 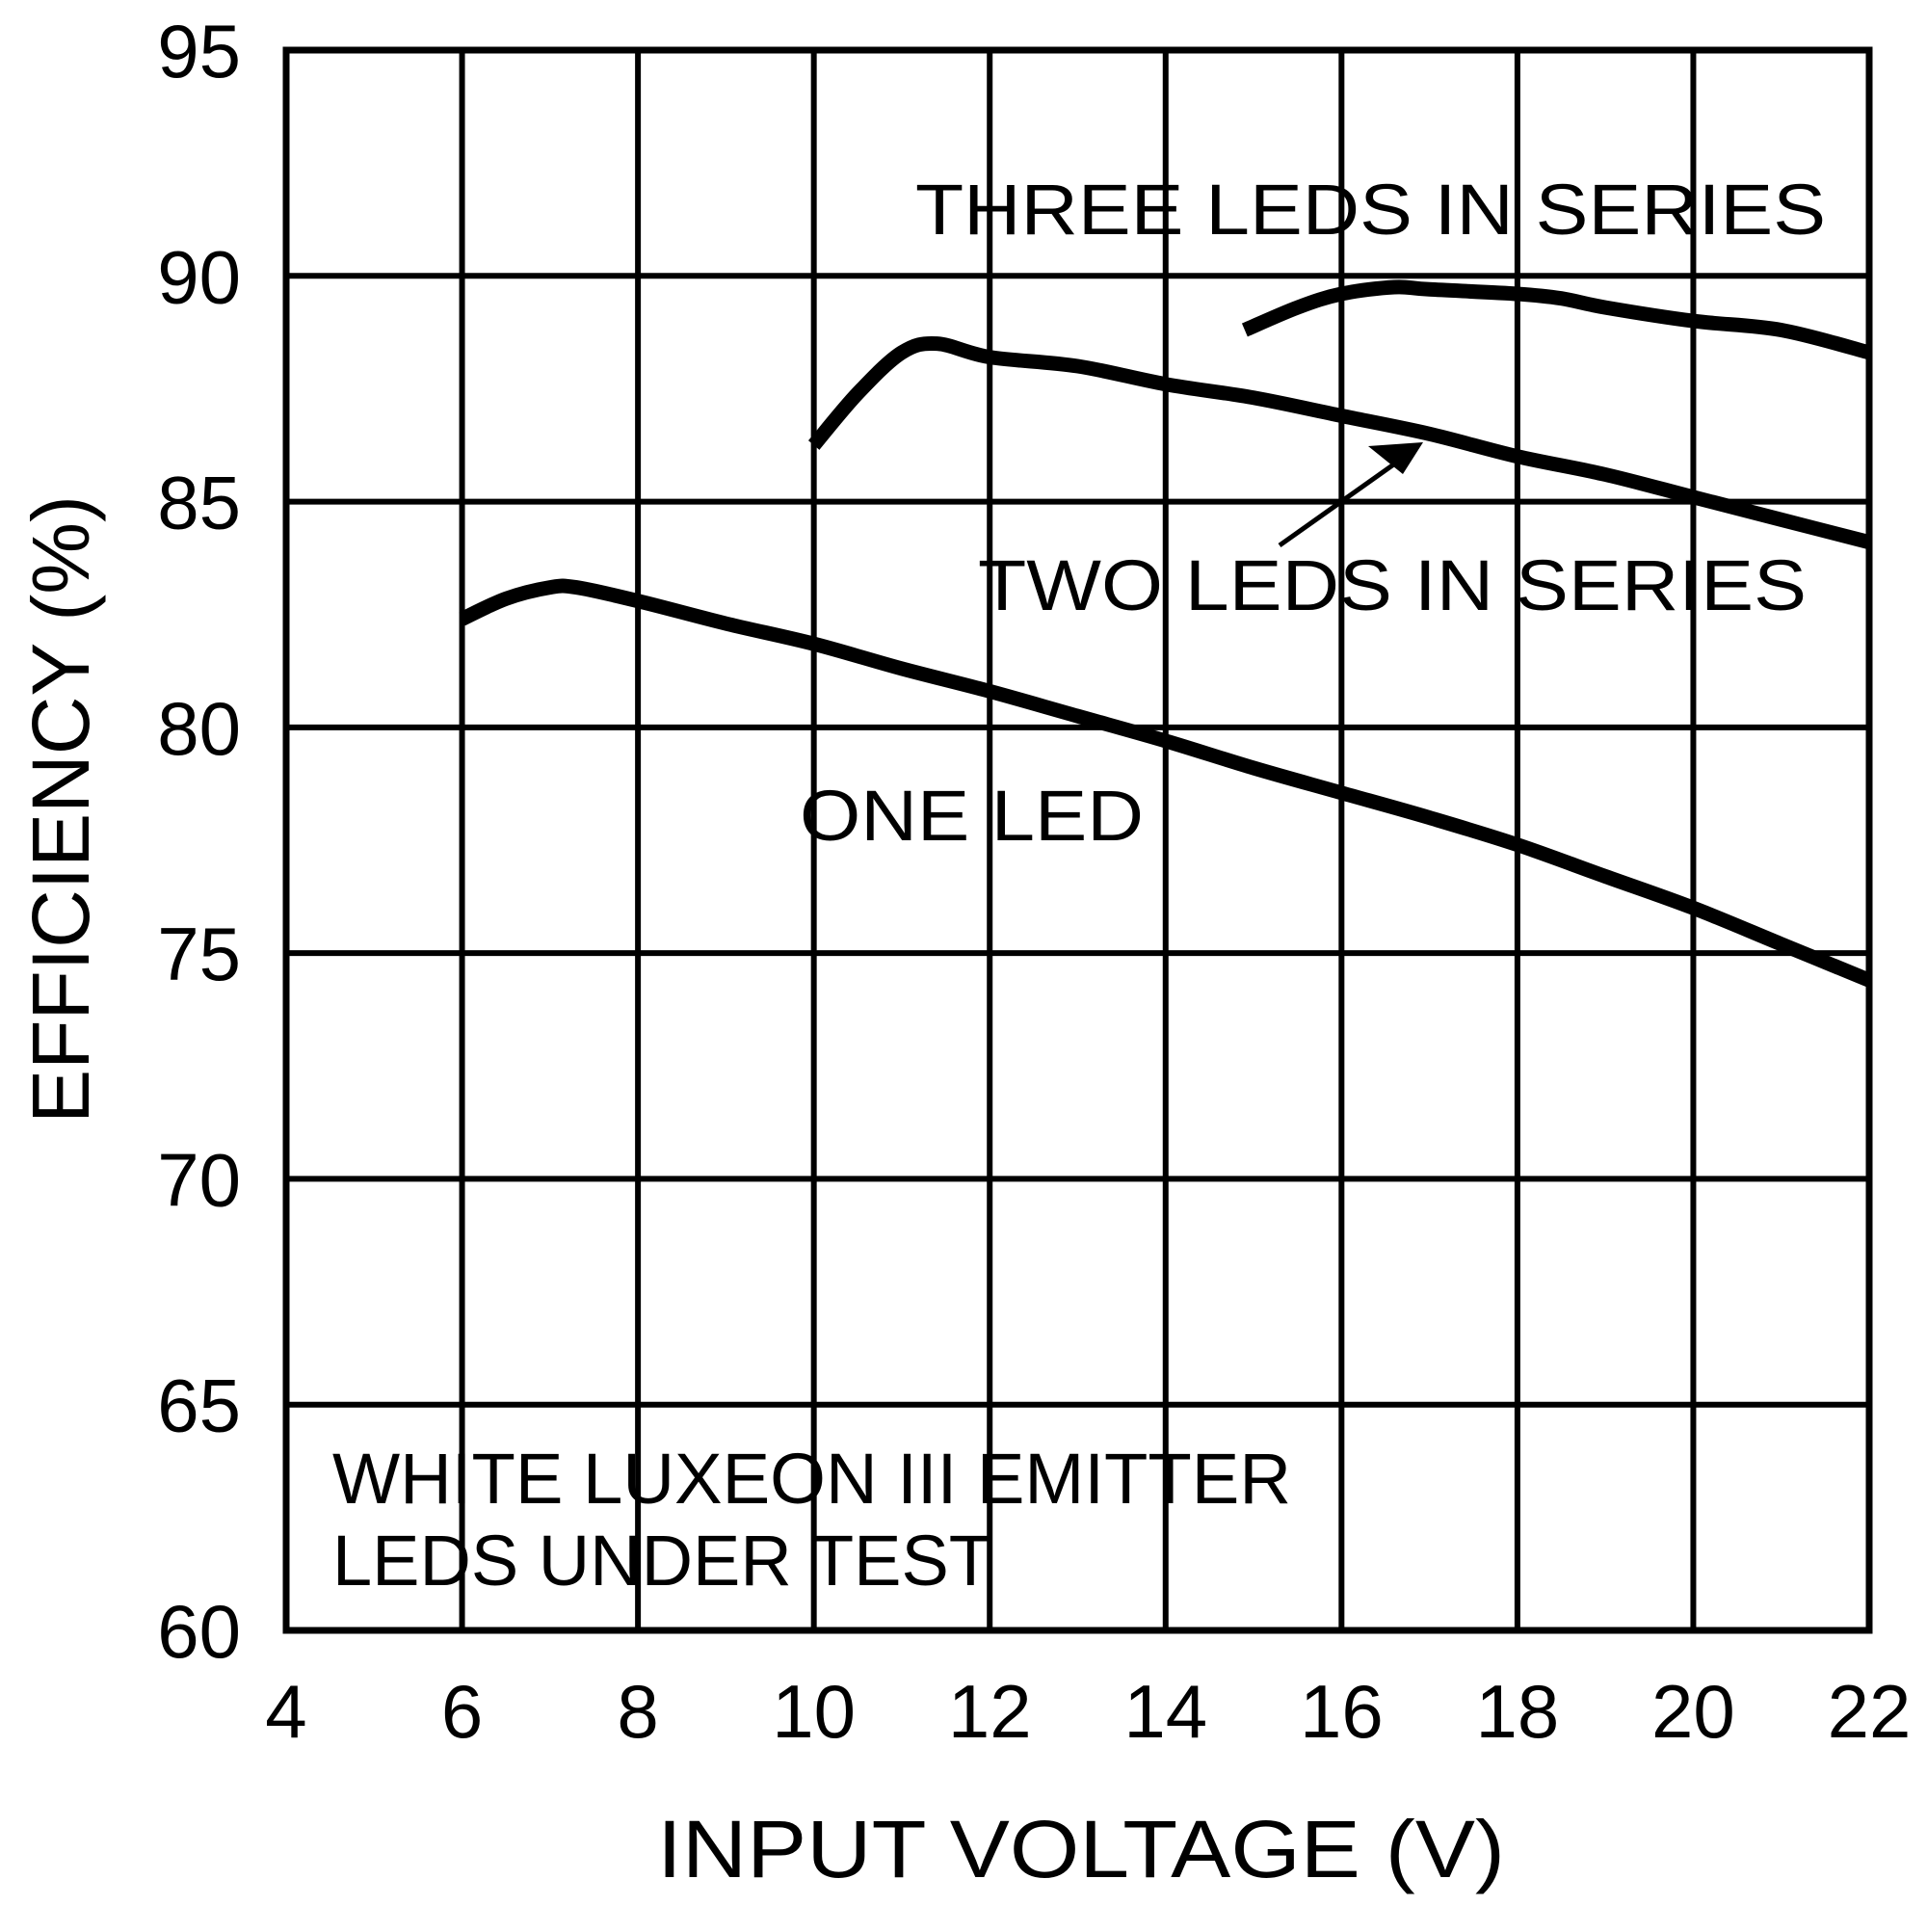 What do you see at coordinates (199, 276) in the screenshot?
I see `y-tick-label: 90` at bounding box center [199, 276].